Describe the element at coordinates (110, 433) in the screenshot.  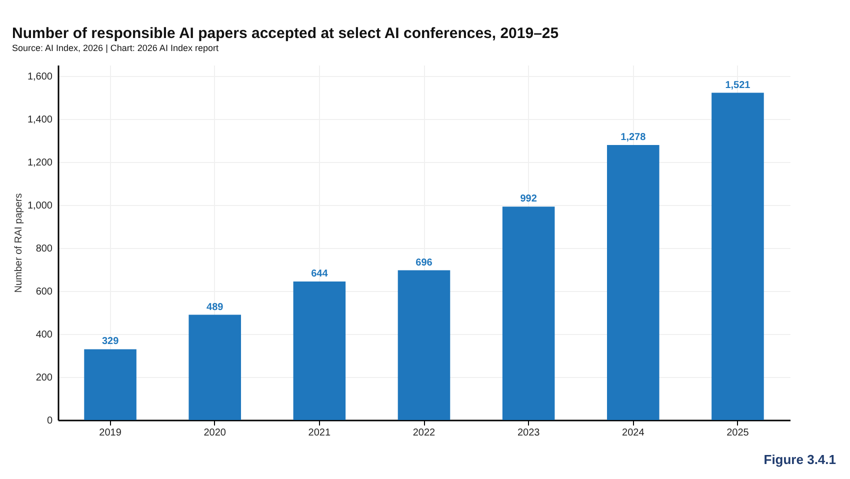
I see `x-tick-label: 2019` at that location.